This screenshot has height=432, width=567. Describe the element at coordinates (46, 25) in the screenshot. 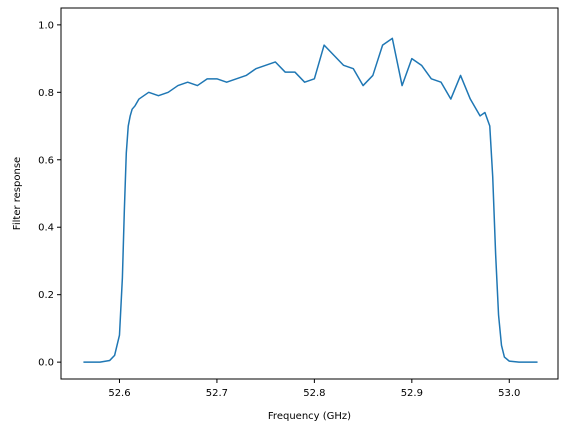

I see `y-tick-label: 1.0` at that location.